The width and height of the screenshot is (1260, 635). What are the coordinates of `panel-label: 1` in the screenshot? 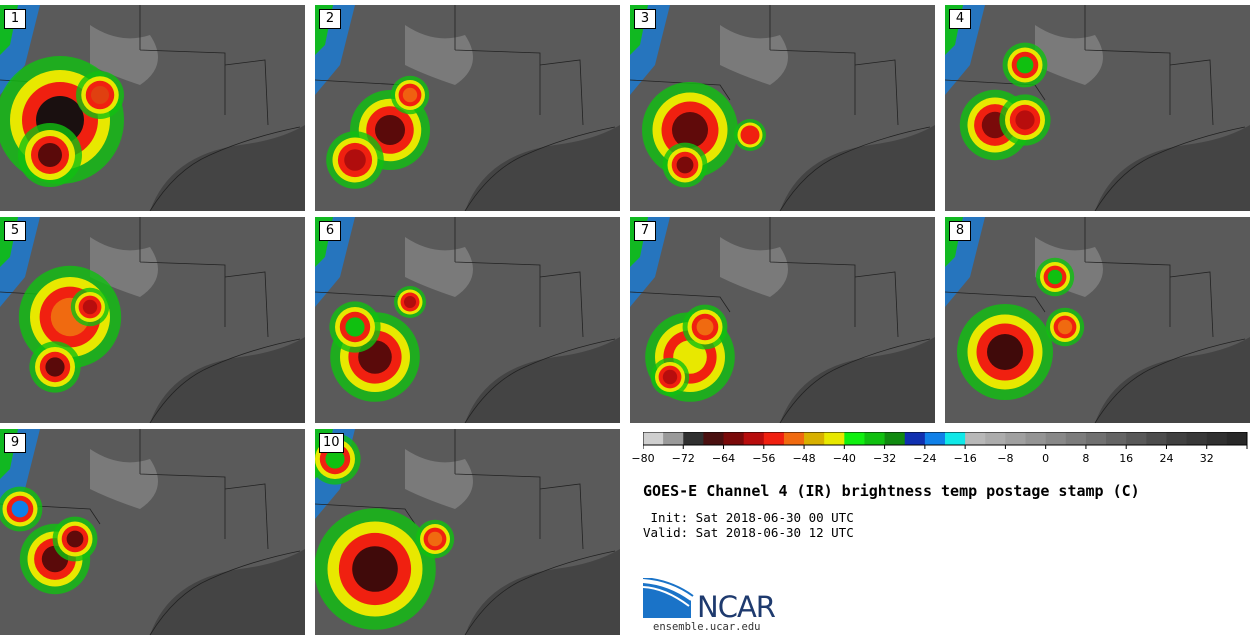 It's located at (15, 19).